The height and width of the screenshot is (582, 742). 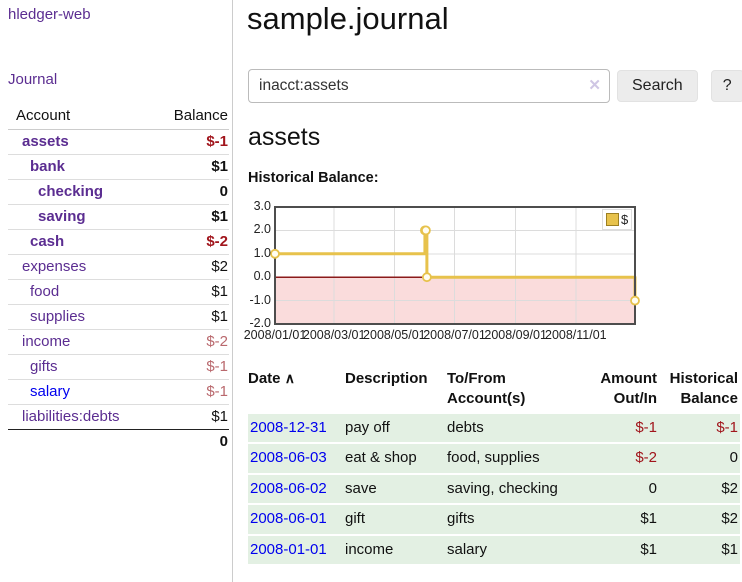 I want to click on account-balance: $-2, so click(x=189, y=342).